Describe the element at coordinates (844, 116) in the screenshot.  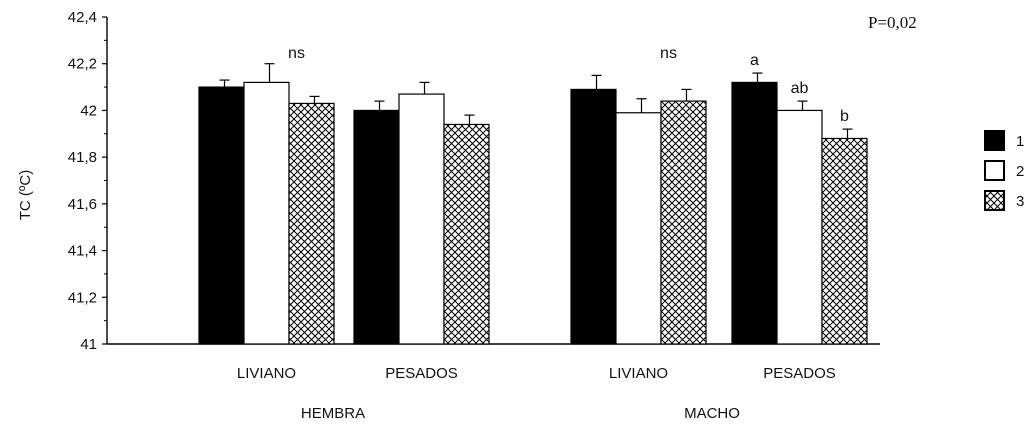
I see `significance-letter: b` at that location.